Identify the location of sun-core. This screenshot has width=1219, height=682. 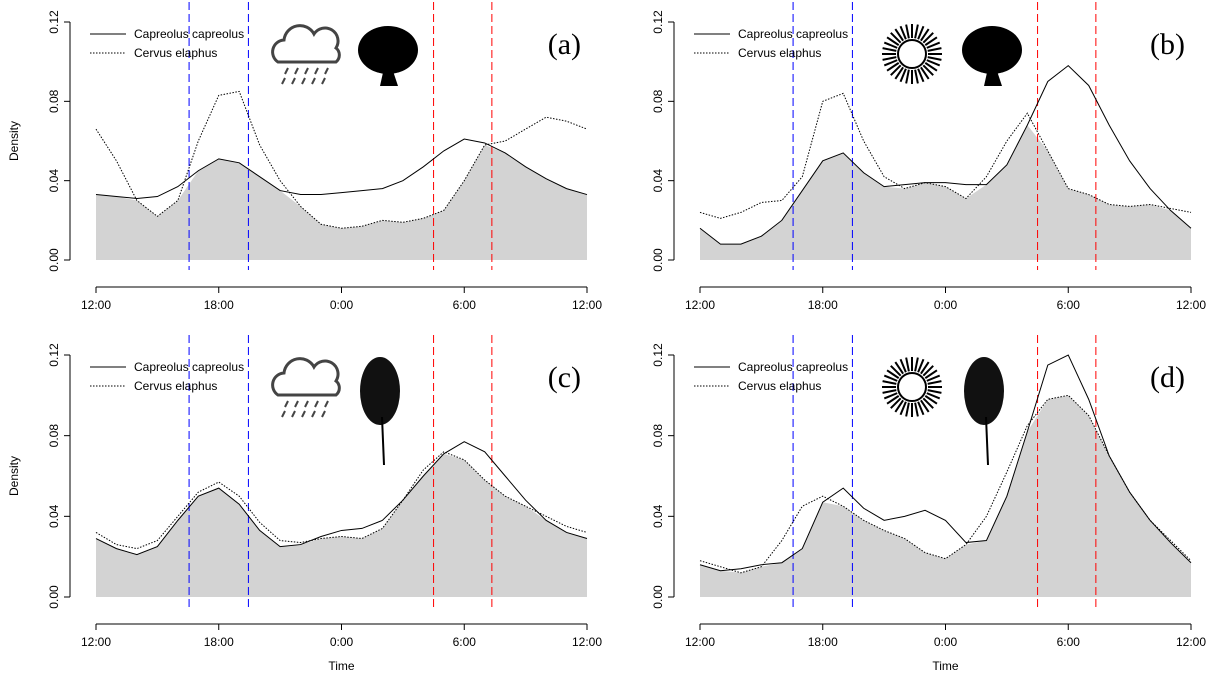
(912, 54).